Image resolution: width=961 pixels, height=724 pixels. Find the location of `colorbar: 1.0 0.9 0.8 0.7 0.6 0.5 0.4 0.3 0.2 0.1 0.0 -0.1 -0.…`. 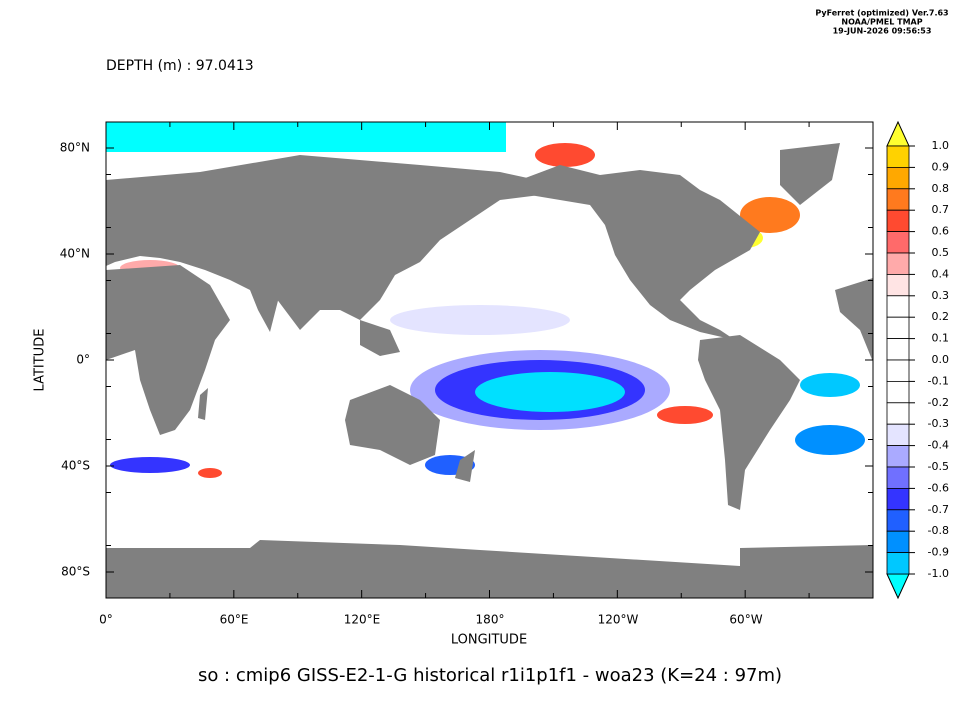

colorbar: 1.0 0.9 0.8 0.7 0.6 0.5 0.4 0.3 0.2 0.1 0.0 -0.1 -0.… is located at coordinates (918, 360).